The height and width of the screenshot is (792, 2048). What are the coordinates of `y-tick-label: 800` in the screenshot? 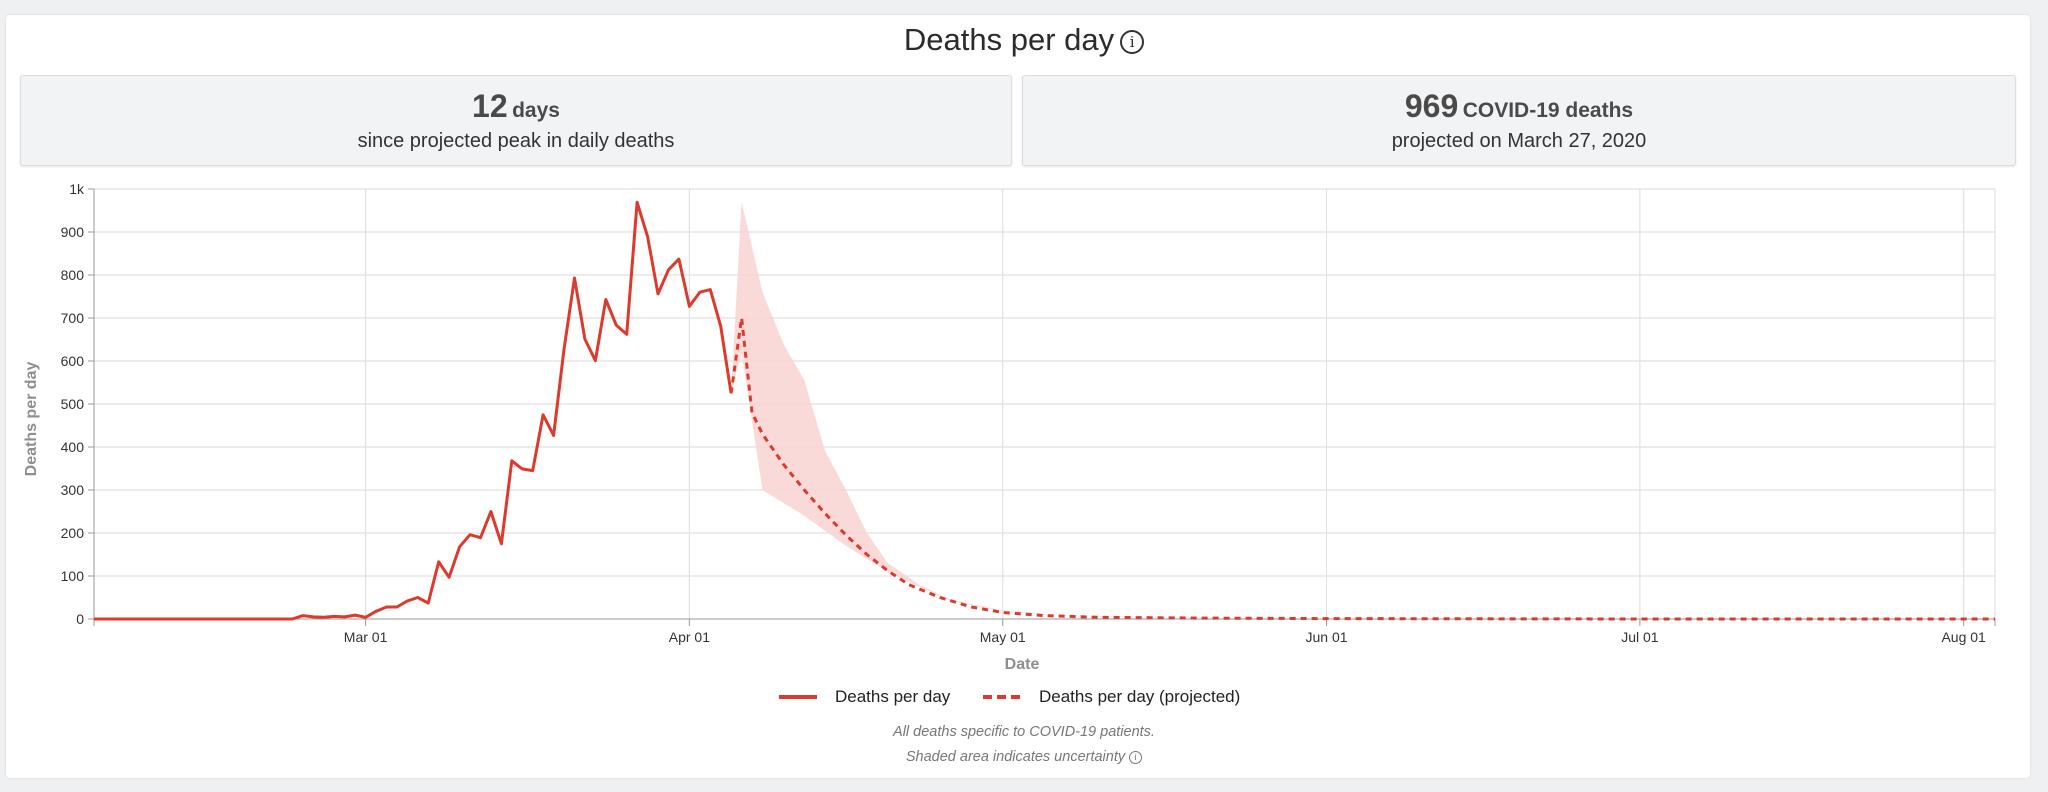 It's located at (73, 275).